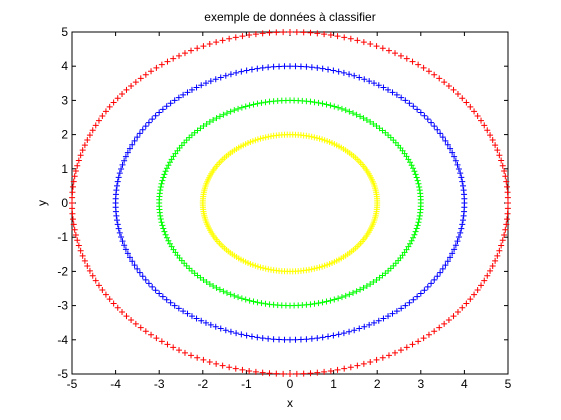  I want to click on x-axis-label: x, so click(290, 403).